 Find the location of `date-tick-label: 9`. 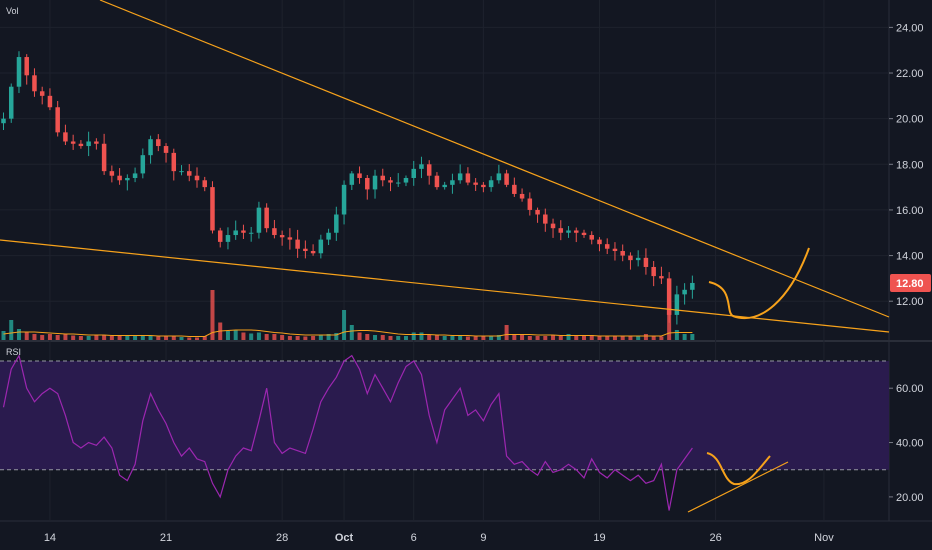

date-tick-label: 9 is located at coordinates (483, 538).